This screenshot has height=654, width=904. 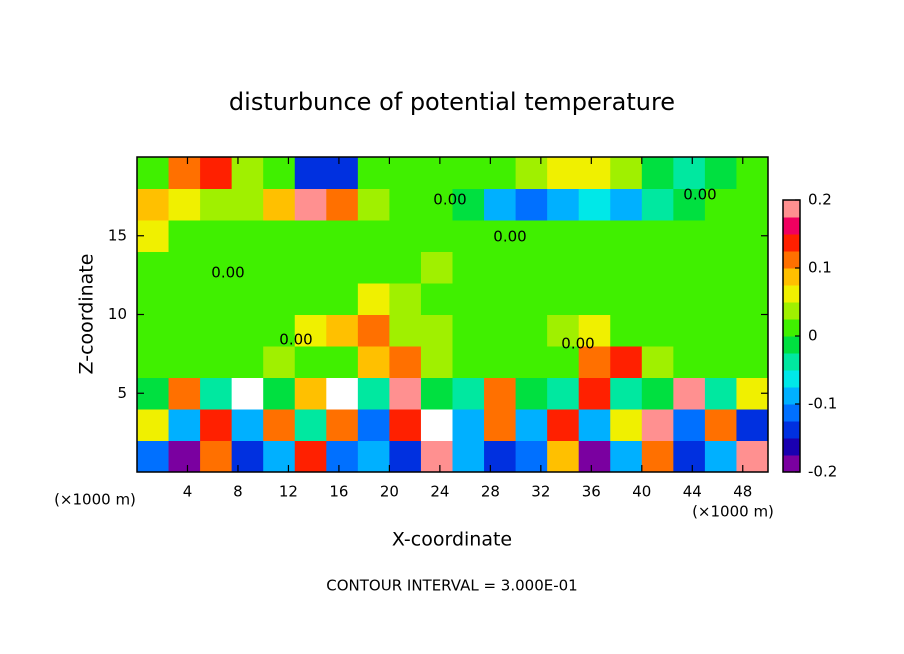 What do you see at coordinates (117, 235) in the screenshot?
I see `y-tick-label: 15` at bounding box center [117, 235].